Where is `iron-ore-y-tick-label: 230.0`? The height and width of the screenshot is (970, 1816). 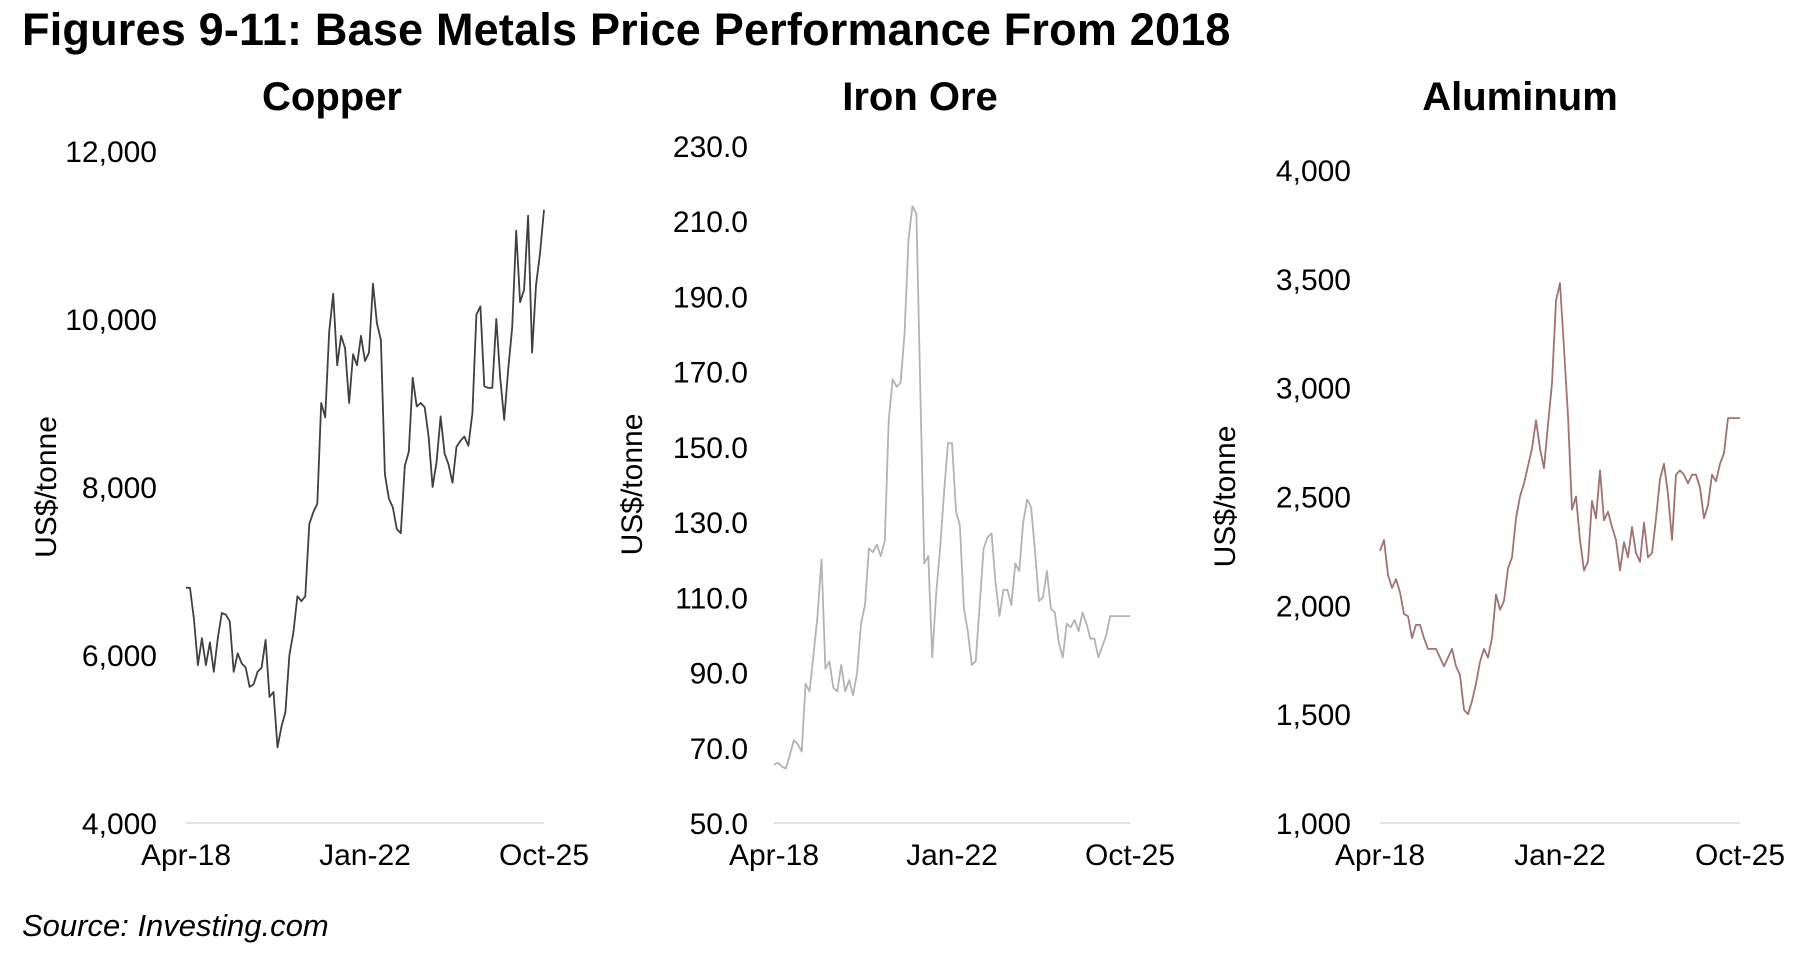 iron-ore-y-tick-label: 230.0 is located at coordinates (710, 147).